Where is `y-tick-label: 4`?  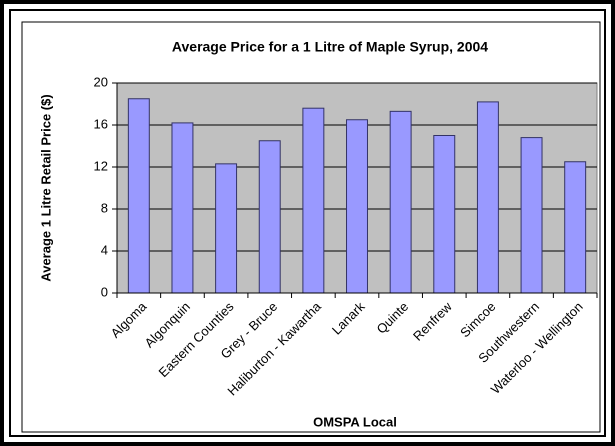 y-tick-label: 4 is located at coordinates (104, 249).